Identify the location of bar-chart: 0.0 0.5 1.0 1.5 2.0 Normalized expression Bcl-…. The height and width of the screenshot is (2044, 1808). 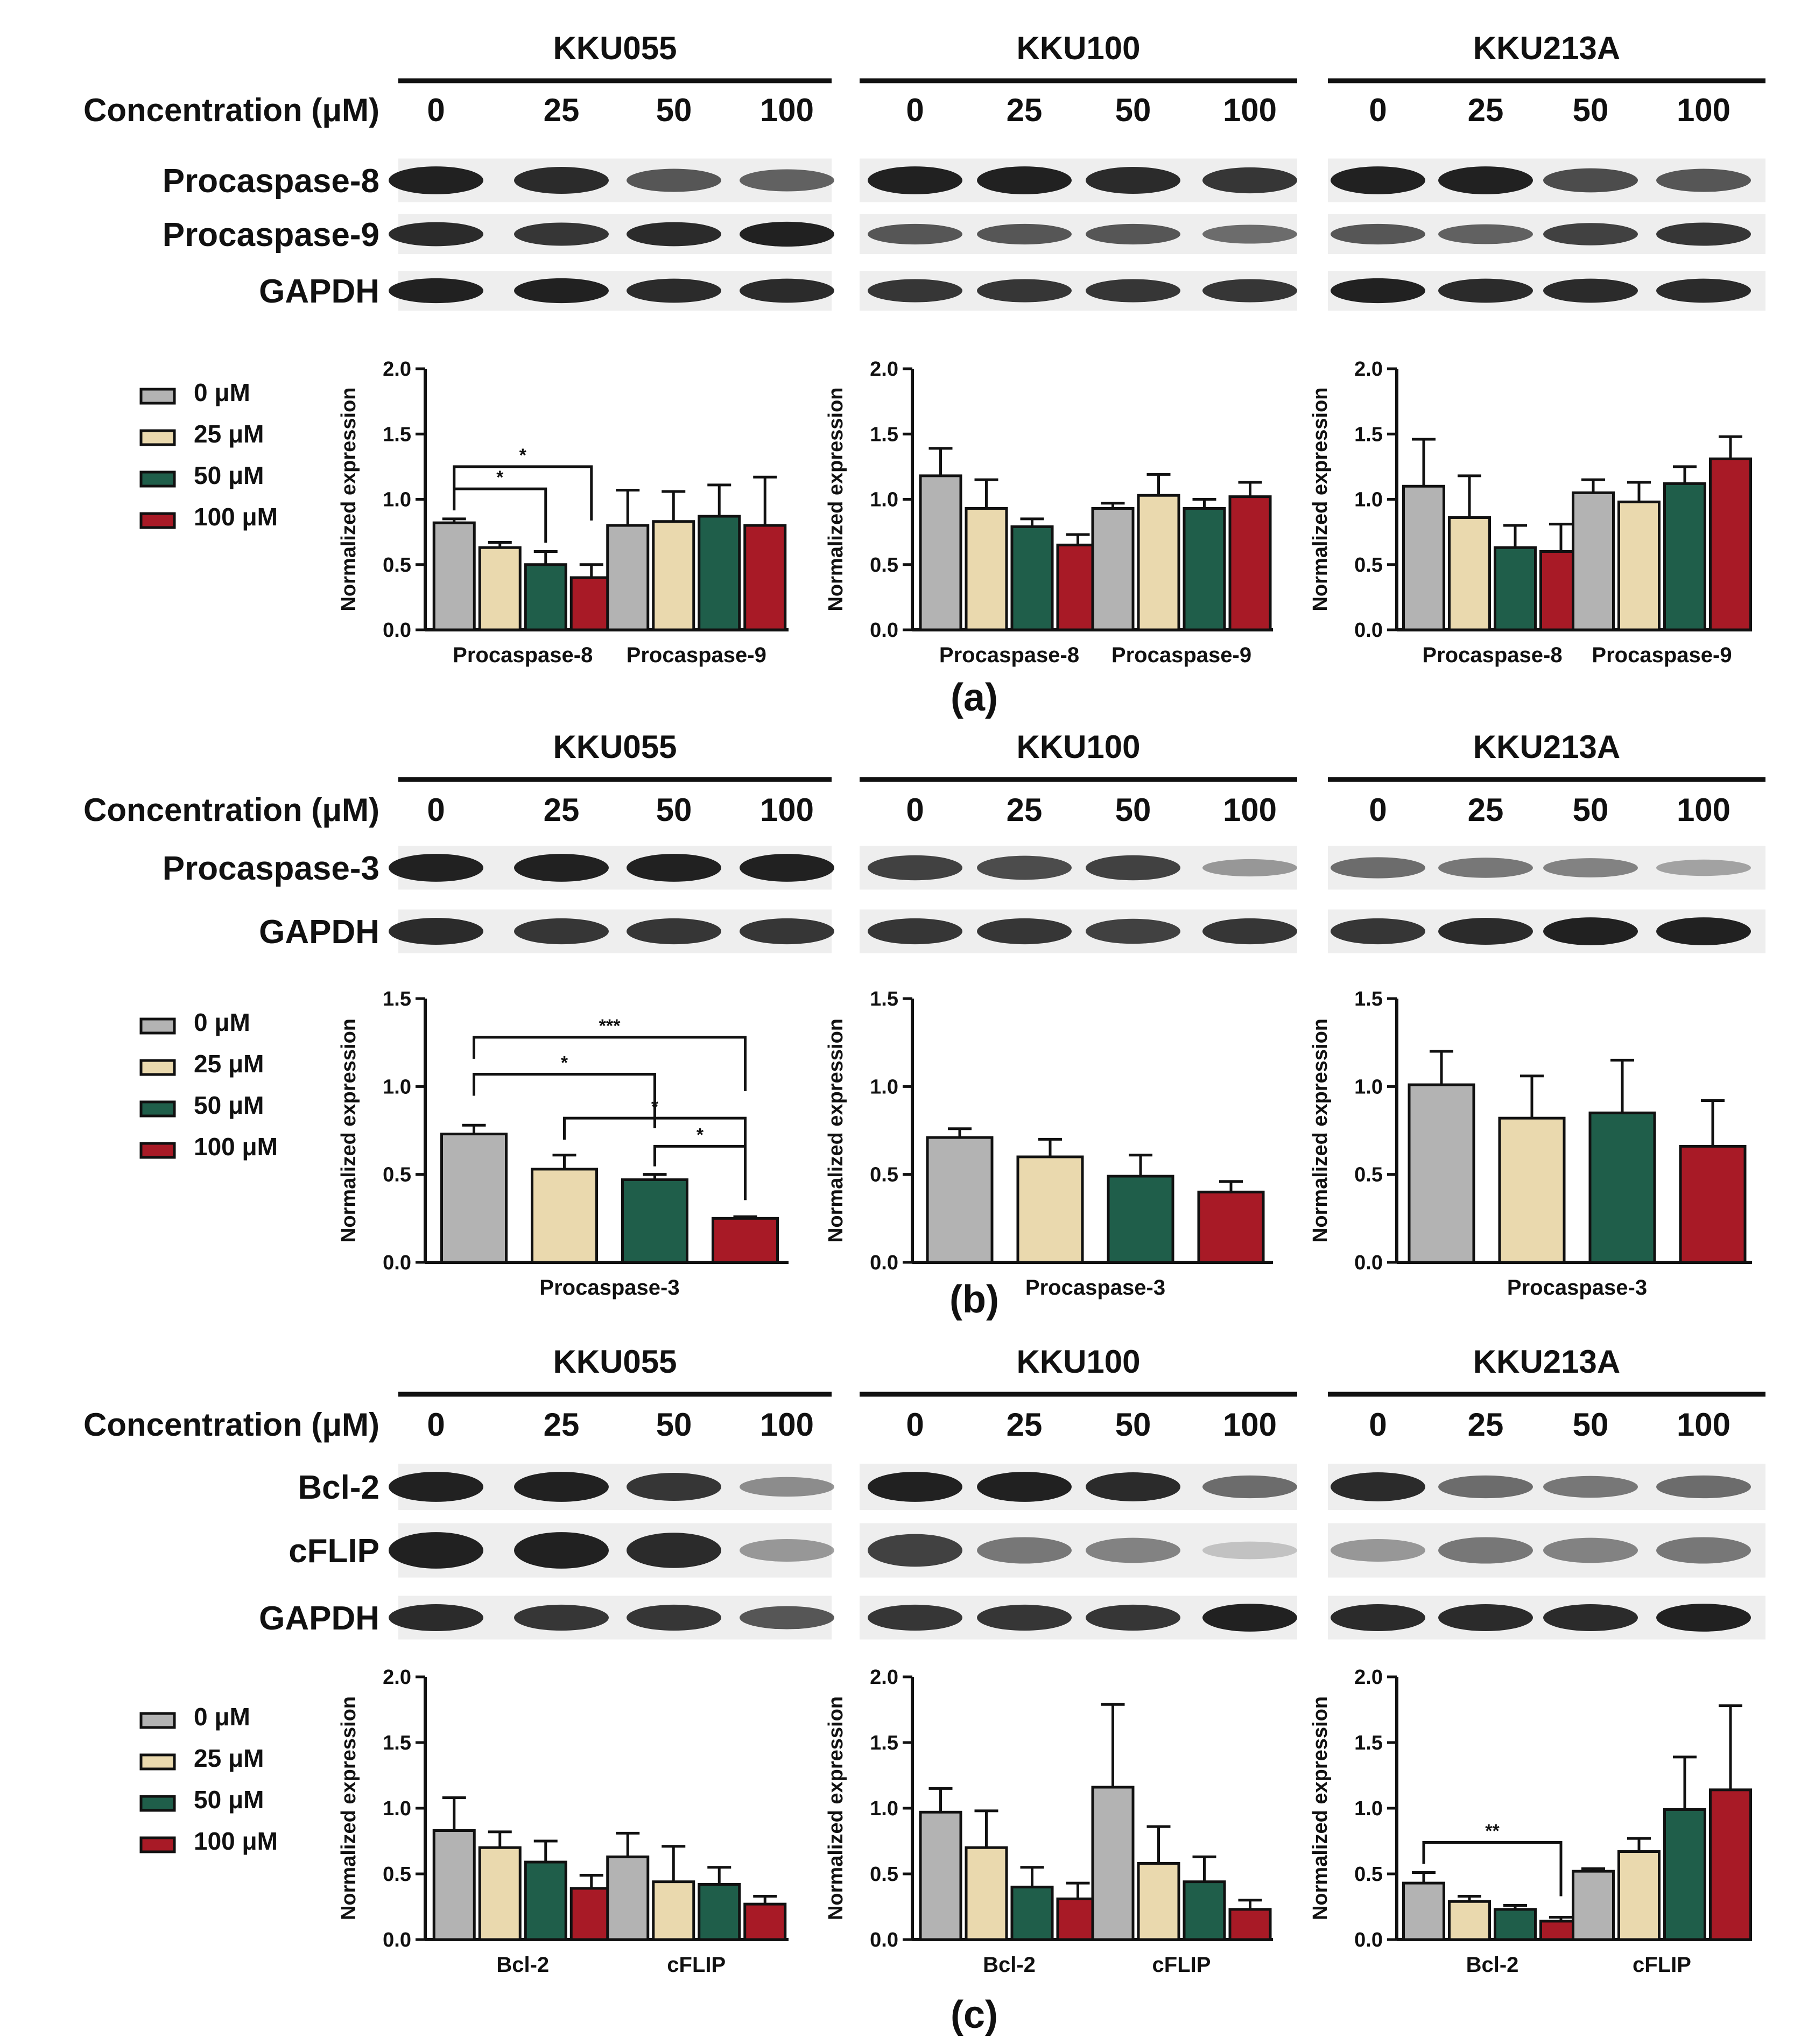
(563, 1821).